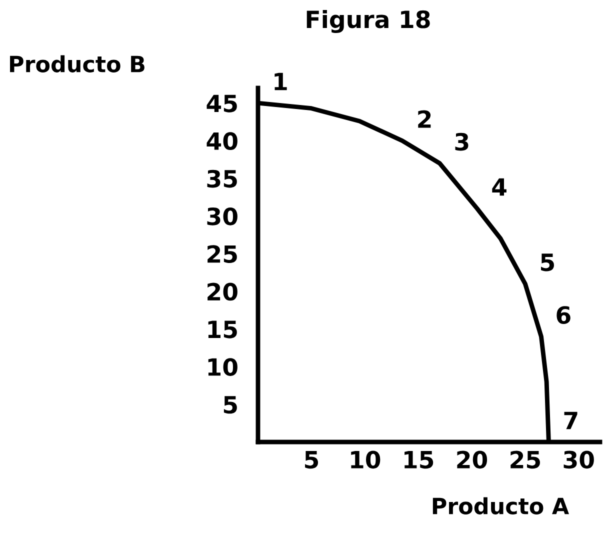 This screenshot has height=534, width=605. What do you see at coordinates (222, 254) in the screenshot?
I see `y-tick-label: 25` at bounding box center [222, 254].